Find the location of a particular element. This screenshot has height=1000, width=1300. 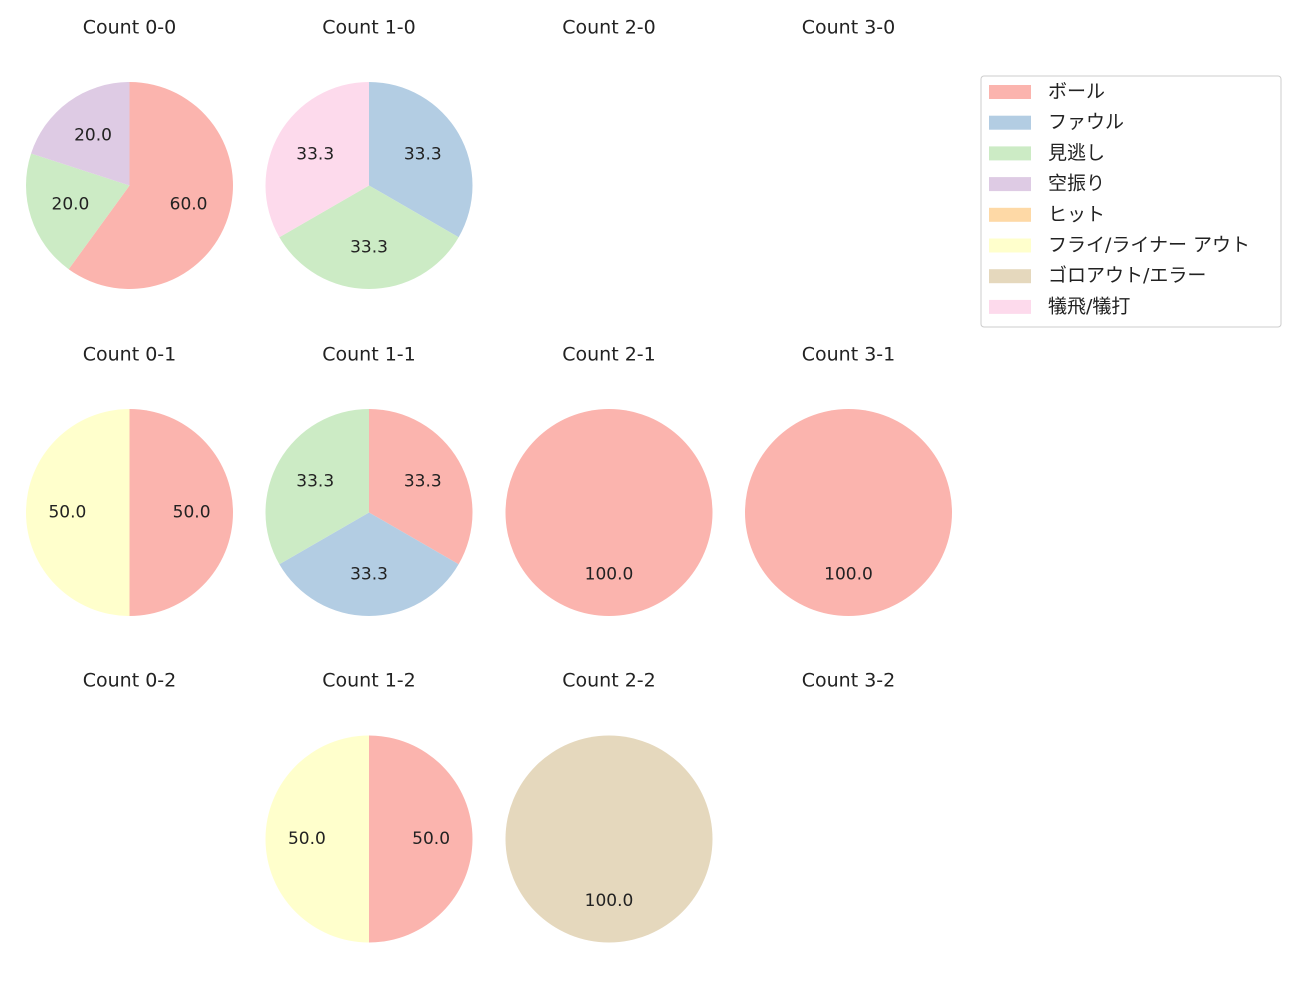

pie-panel: Count 1-2 50.0 50.0 is located at coordinates (369, 806).